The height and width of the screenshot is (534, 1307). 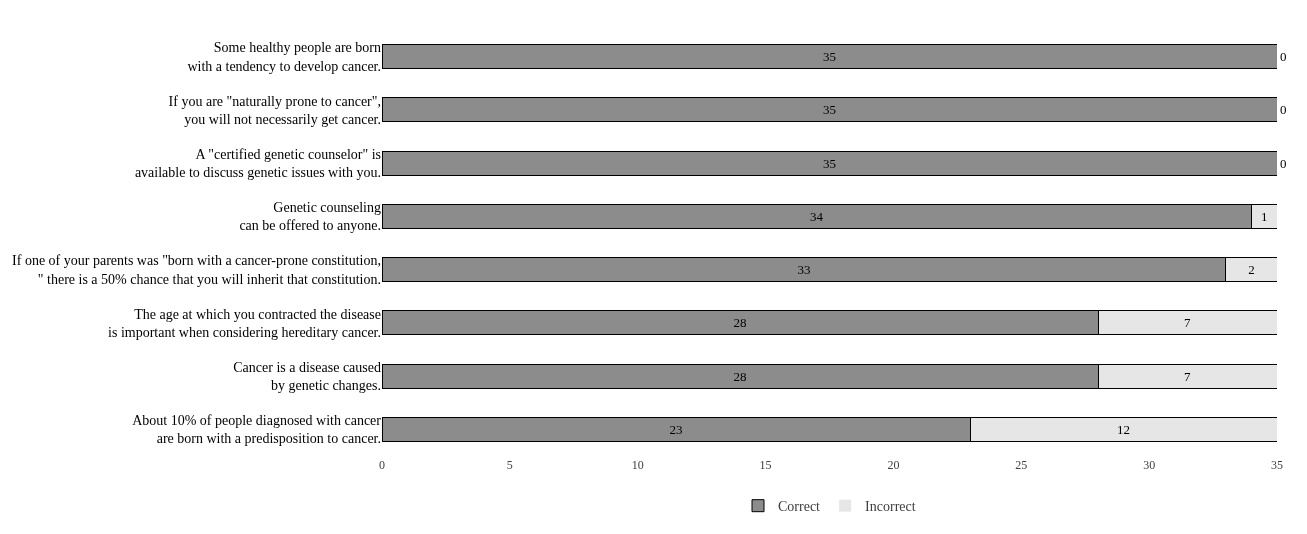 I want to click on x-tick-label: 5, so click(x=509, y=465).